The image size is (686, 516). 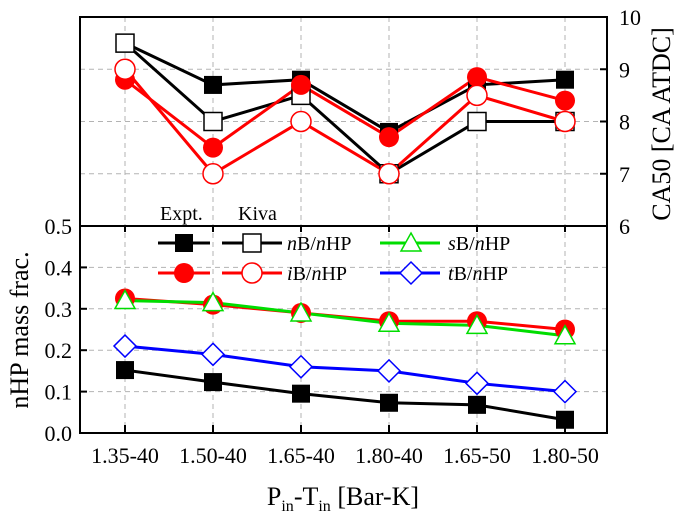 I want to click on x-tick-label-4: 1.65-50, so click(x=477, y=455).